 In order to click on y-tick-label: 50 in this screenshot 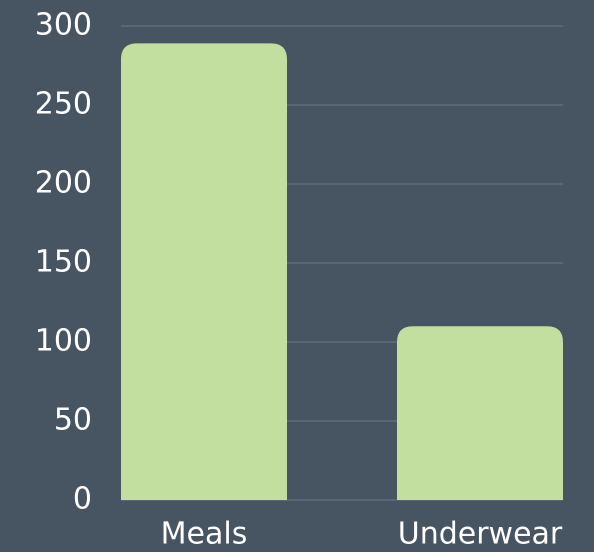, I will do `click(73, 420)`.